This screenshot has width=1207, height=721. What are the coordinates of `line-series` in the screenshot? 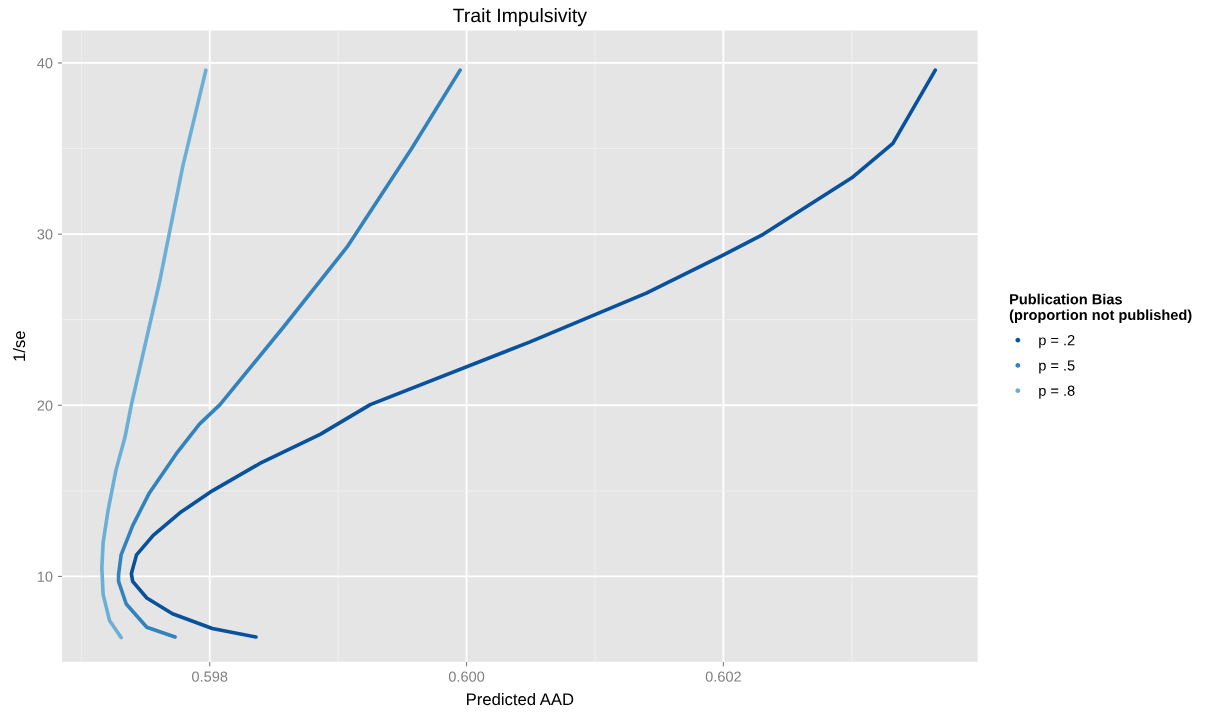 It's located at (154, 354).